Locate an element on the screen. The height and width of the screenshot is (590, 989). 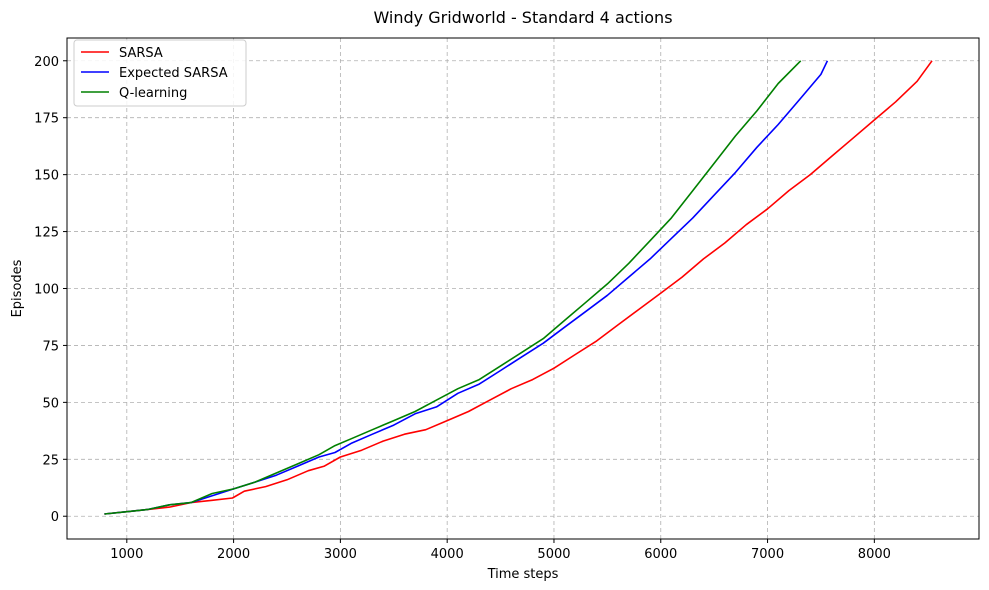
y-tick-label: 175 is located at coordinates (46, 119).